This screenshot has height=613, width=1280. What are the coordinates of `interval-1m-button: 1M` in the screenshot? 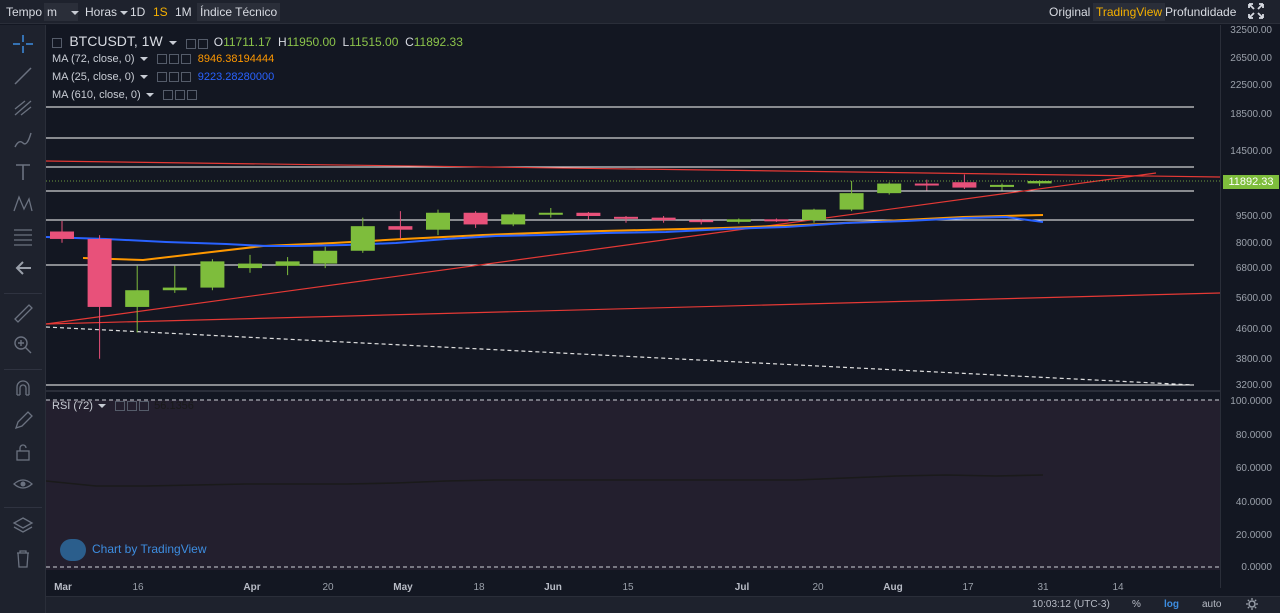 It's located at (183, 12).